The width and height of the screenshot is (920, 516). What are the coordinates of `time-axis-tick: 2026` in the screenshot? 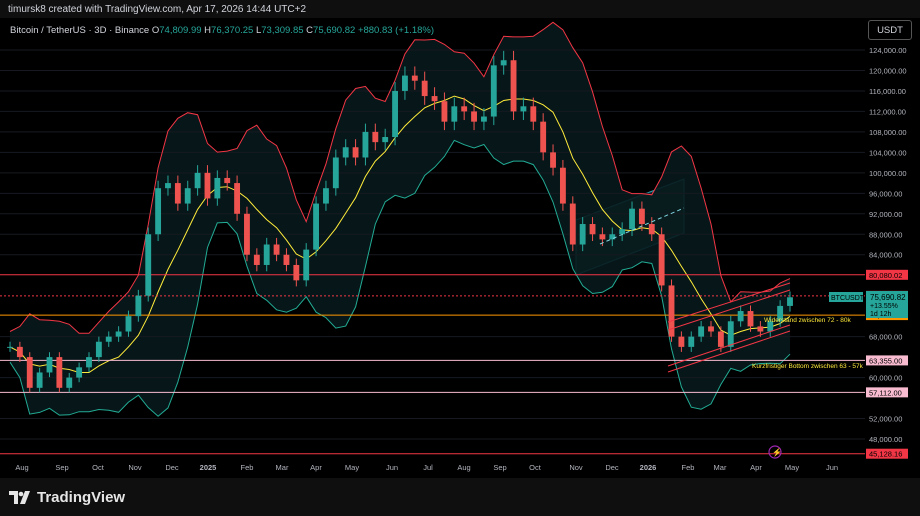 It's located at (648, 467).